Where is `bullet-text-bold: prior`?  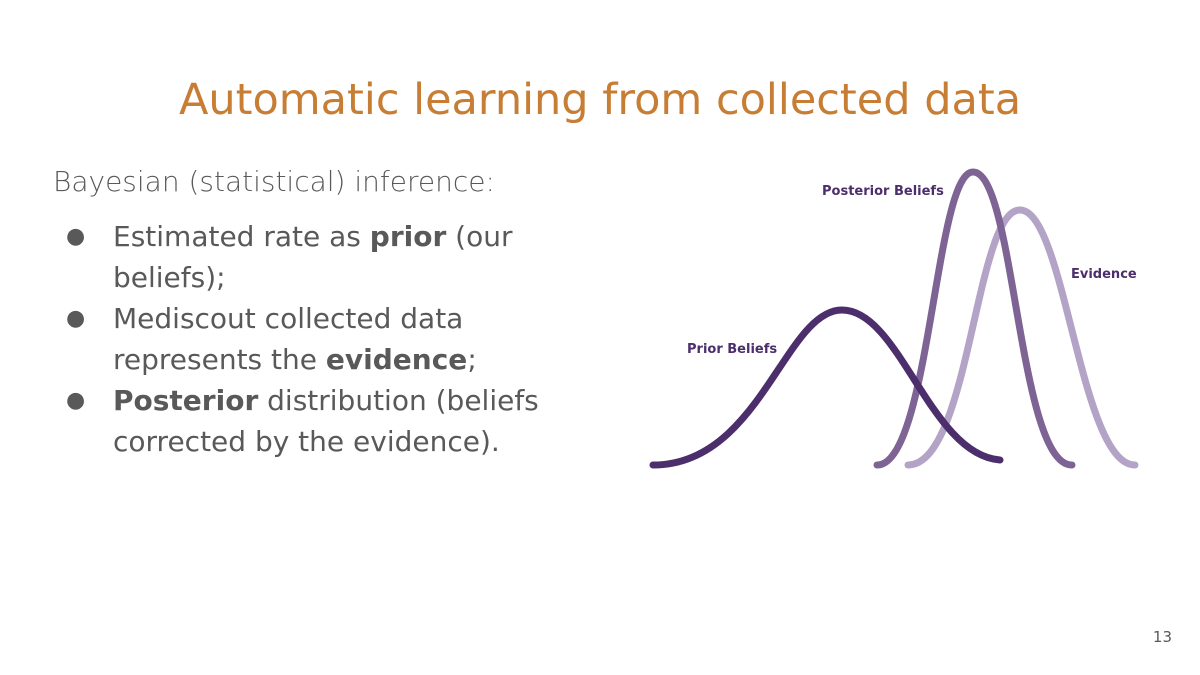
bullet-text-bold: prior is located at coordinates (408, 236).